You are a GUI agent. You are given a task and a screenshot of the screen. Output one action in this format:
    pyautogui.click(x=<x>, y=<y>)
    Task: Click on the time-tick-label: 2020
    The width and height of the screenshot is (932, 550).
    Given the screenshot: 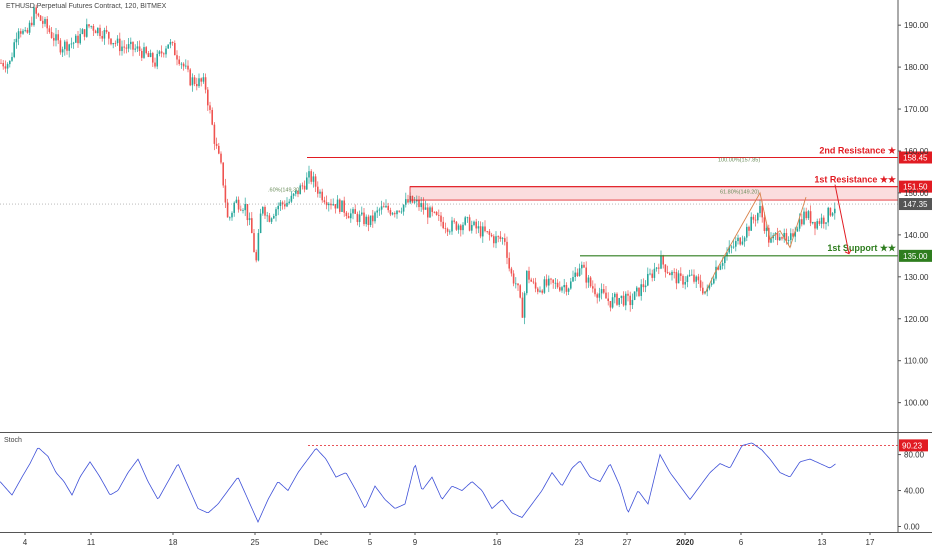 What is the action you would take?
    pyautogui.click(x=685, y=542)
    